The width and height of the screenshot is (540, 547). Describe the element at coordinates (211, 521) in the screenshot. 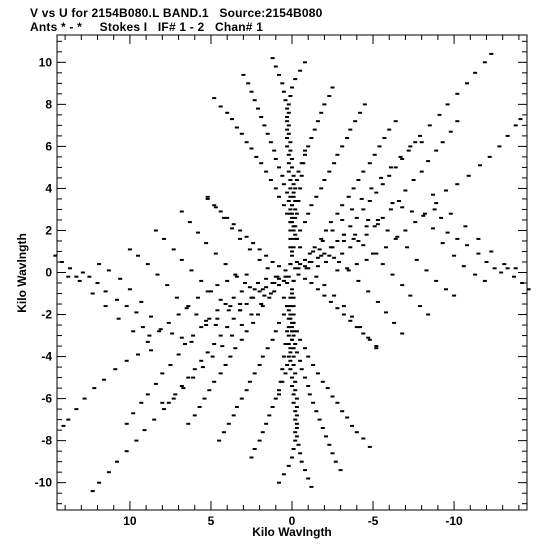

I see `x-tick-label: 5` at that location.